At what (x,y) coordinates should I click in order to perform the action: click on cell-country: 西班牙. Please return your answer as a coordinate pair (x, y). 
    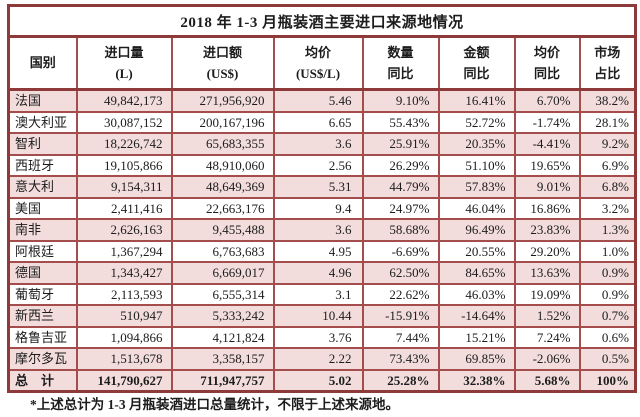
    Looking at the image, I should click on (42, 165).